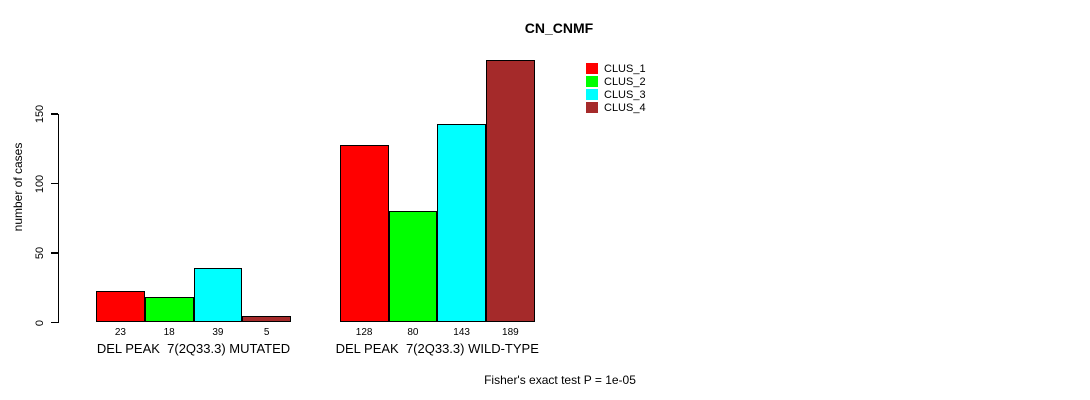  What do you see at coordinates (364, 332) in the screenshot?
I see `bar-value-label: 128` at bounding box center [364, 332].